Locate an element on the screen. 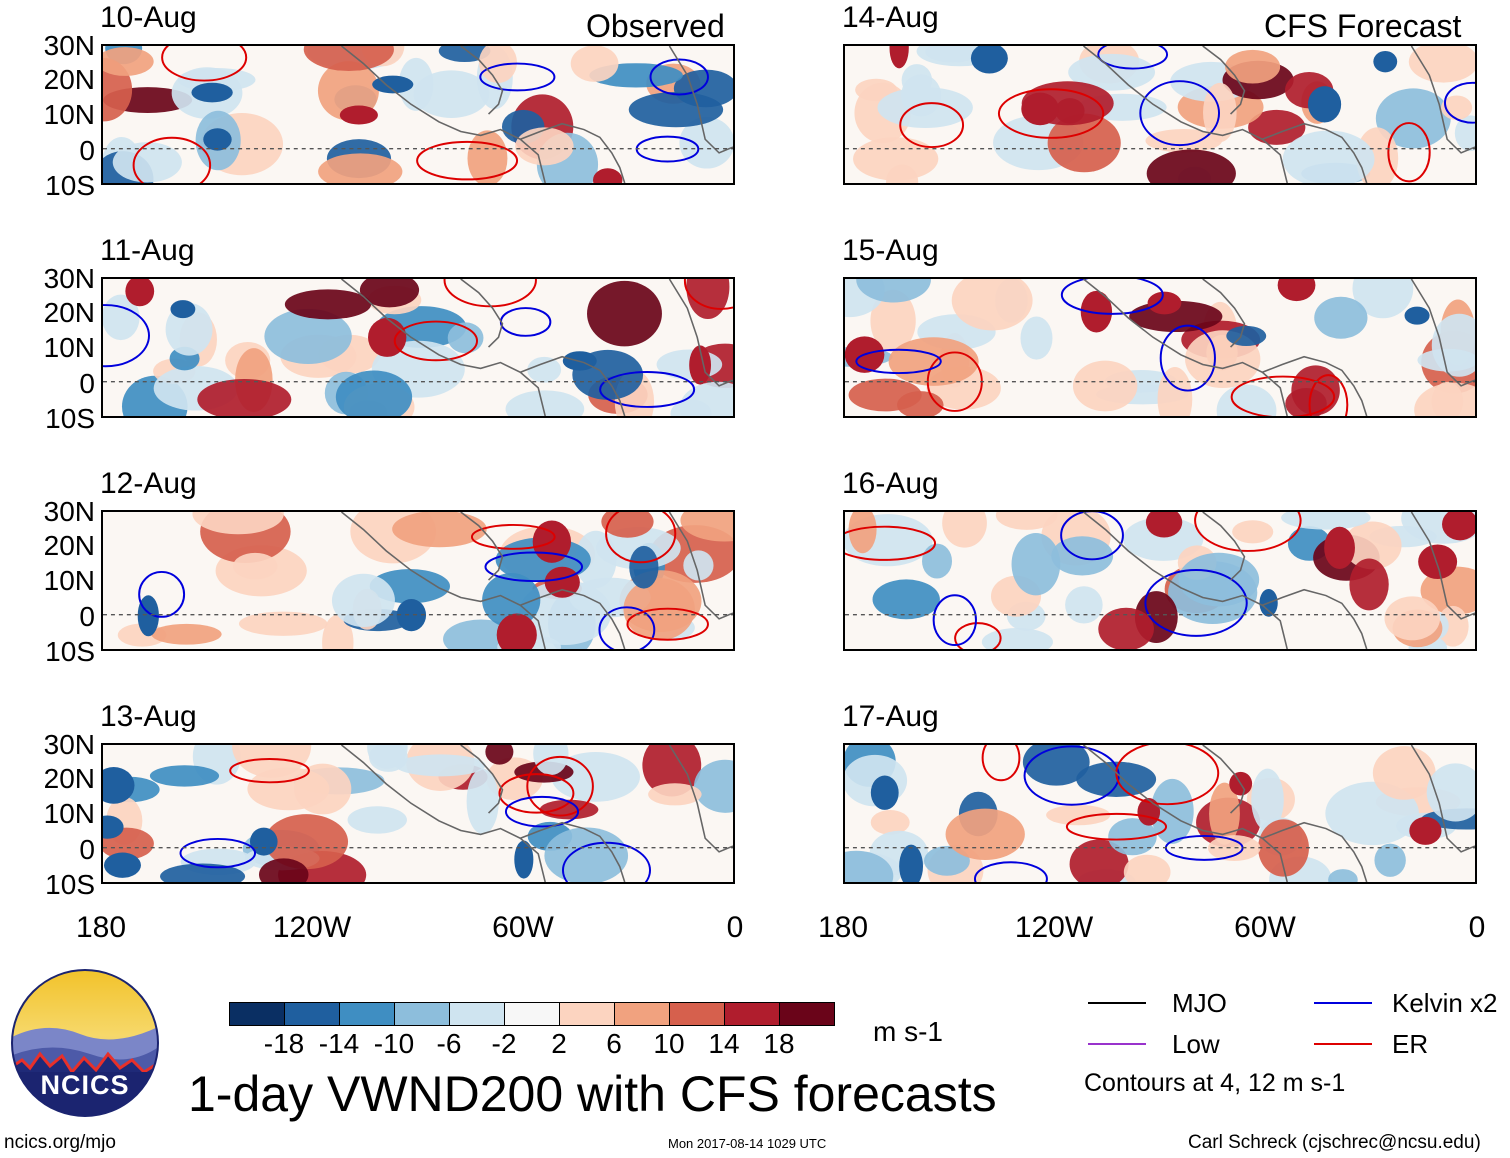 The height and width of the screenshot is (1158, 1510). latitude-label: 10S is located at coordinates (70, 651).